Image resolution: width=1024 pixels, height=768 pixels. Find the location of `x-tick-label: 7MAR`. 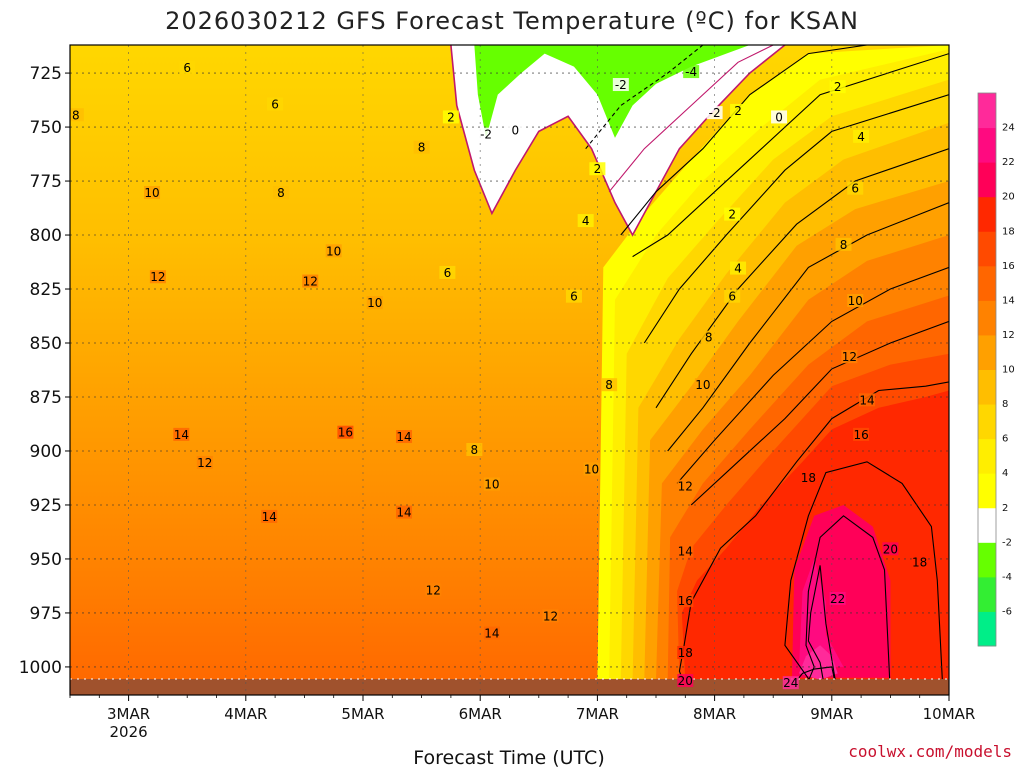

x-tick-label: 7MAR is located at coordinates (597, 714).